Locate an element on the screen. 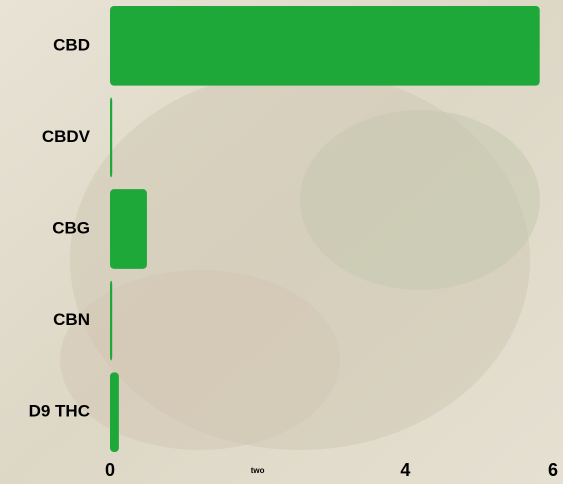 This screenshot has height=484, width=563. x-tick-label: 6 is located at coordinates (553, 470).